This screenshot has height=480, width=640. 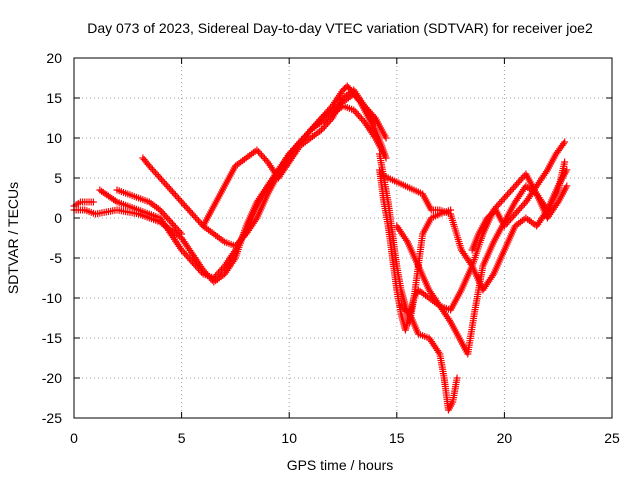 I want to click on x-tick-label: 25, so click(x=612, y=438).